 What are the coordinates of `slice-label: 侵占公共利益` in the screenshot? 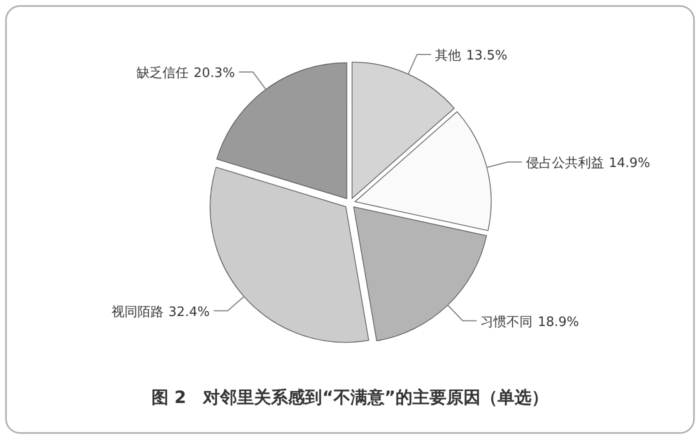 It's located at (565, 163).